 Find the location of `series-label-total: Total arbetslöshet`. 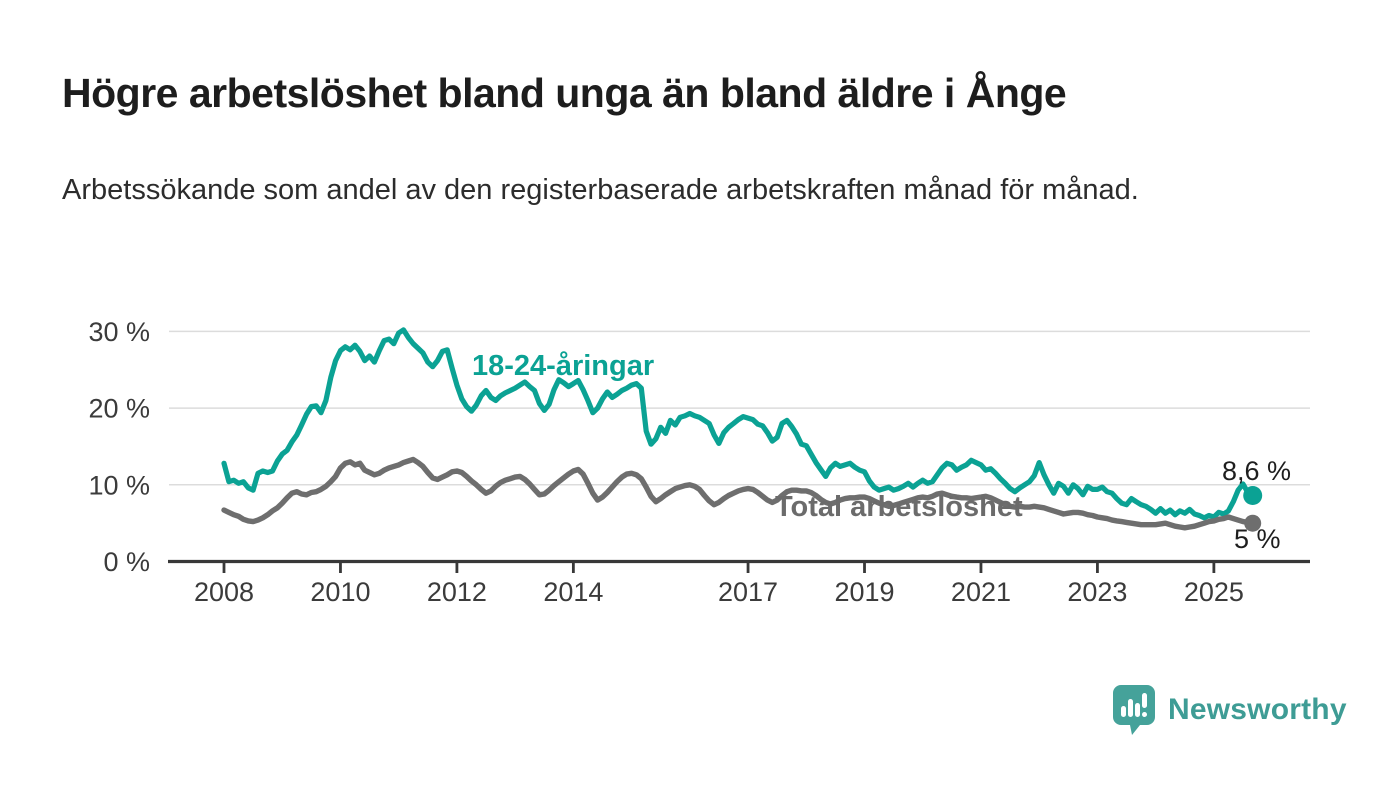

series-label-total: Total arbetslöshet is located at coordinates (899, 507).